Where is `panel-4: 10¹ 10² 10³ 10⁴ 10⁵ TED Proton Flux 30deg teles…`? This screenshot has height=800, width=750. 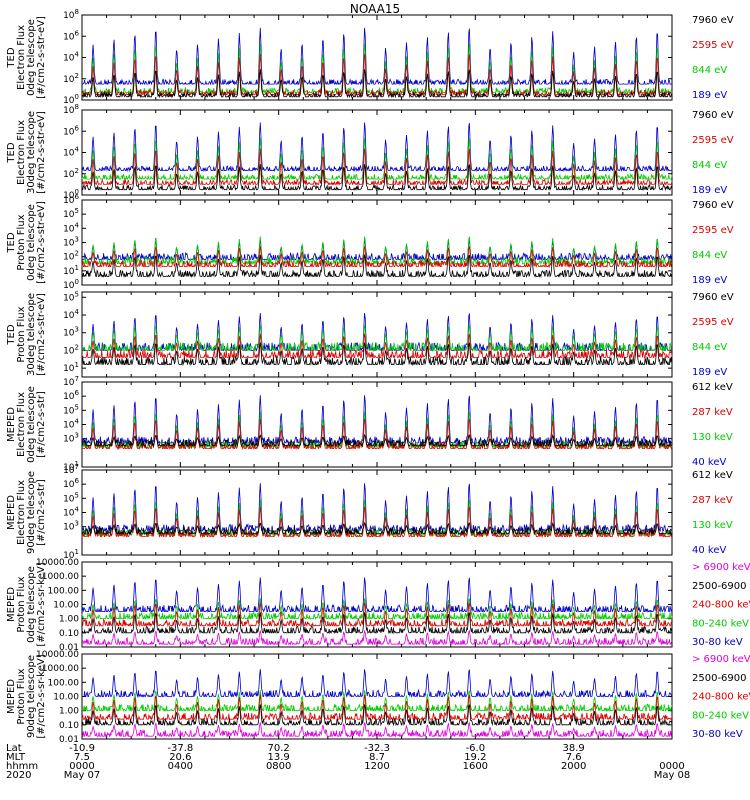 panel-4: 10¹ 10² 10³ 10⁴ 10⁵ TED Proton Flux 30deg teles… is located at coordinates (370, 334).